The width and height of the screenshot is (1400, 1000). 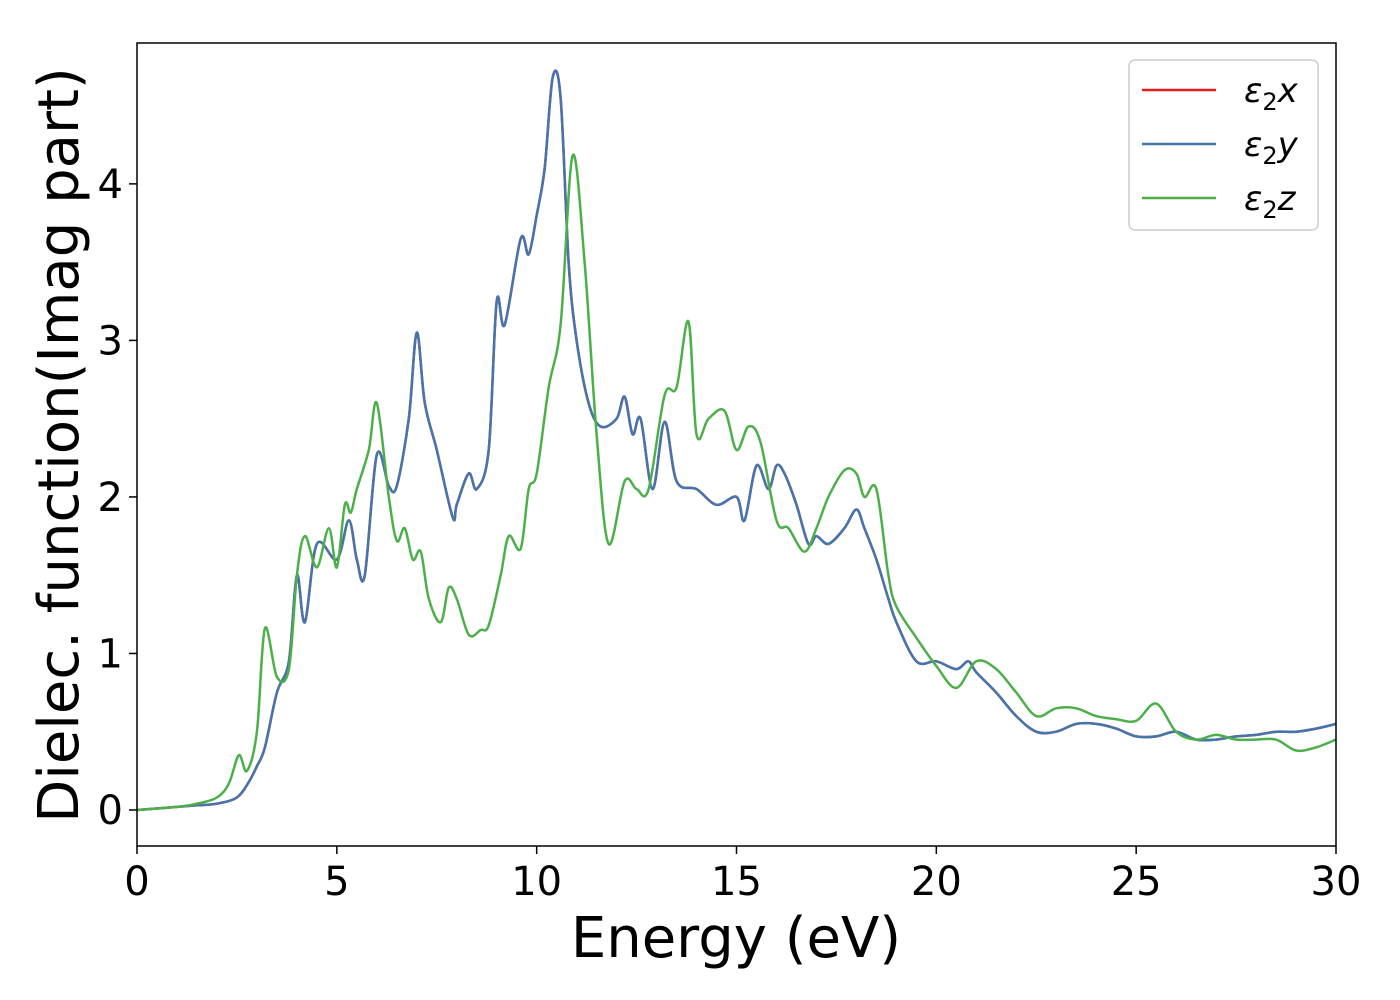 What do you see at coordinates (110, 341) in the screenshot?
I see `y-tick-label: 3` at bounding box center [110, 341].